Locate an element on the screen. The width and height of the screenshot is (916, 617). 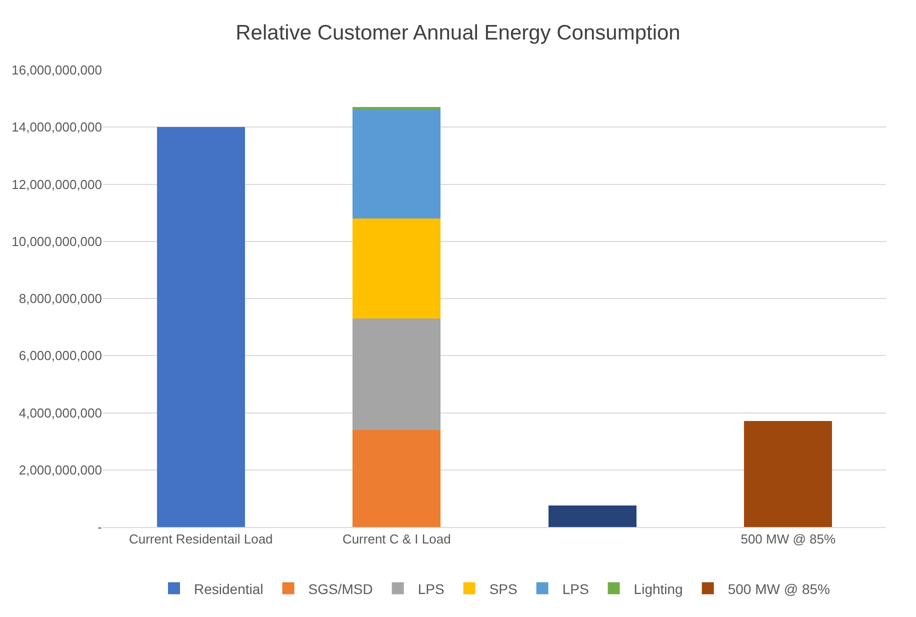
y-tick-label: 6,000,000,000 is located at coordinates (60, 356).